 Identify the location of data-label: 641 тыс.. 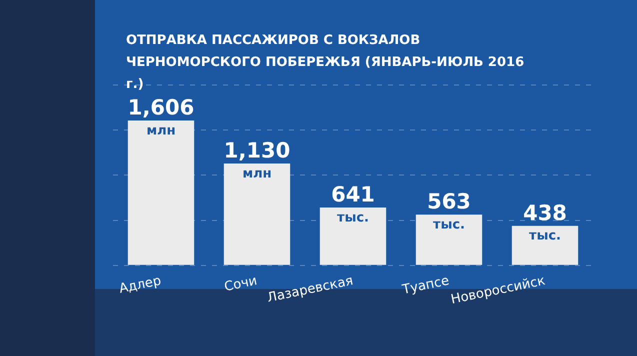
(353, 204).